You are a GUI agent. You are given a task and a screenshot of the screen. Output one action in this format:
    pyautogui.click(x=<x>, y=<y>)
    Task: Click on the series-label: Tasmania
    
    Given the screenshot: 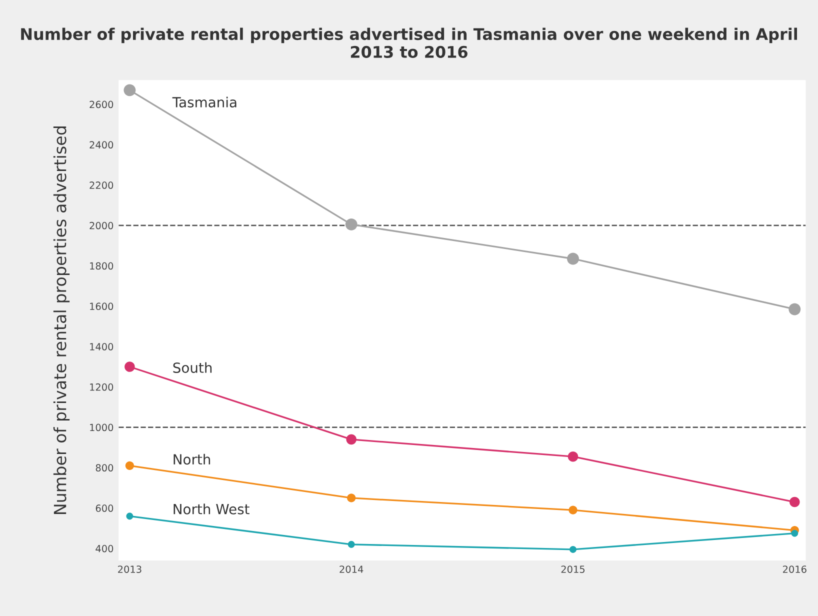 What is the action you would take?
    pyautogui.click(x=204, y=102)
    